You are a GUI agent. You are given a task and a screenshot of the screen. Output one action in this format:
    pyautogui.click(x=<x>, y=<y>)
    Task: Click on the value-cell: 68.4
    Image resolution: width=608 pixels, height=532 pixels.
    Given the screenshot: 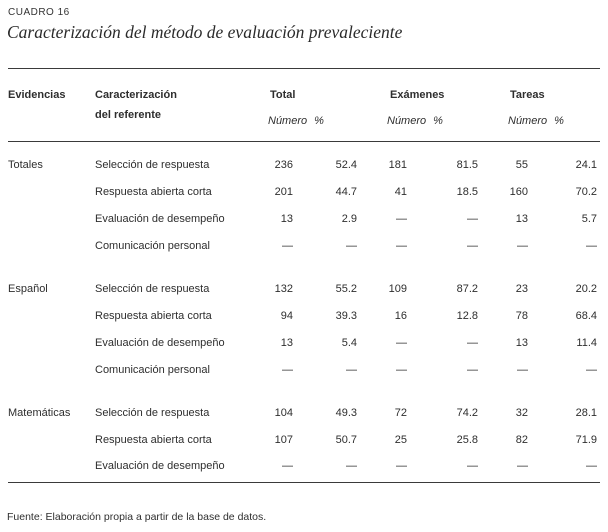 What is the action you would take?
    pyautogui.click(x=586, y=315)
    